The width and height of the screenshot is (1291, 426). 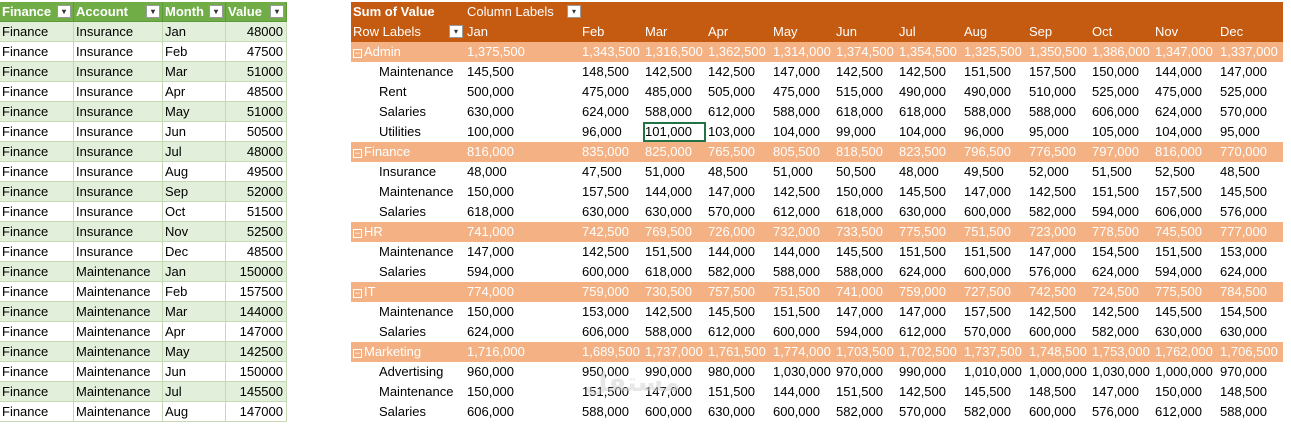 What do you see at coordinates (194, 392) in the screenshot?
I see `source-table-cell: Jul` at bounding box center [194, 392].